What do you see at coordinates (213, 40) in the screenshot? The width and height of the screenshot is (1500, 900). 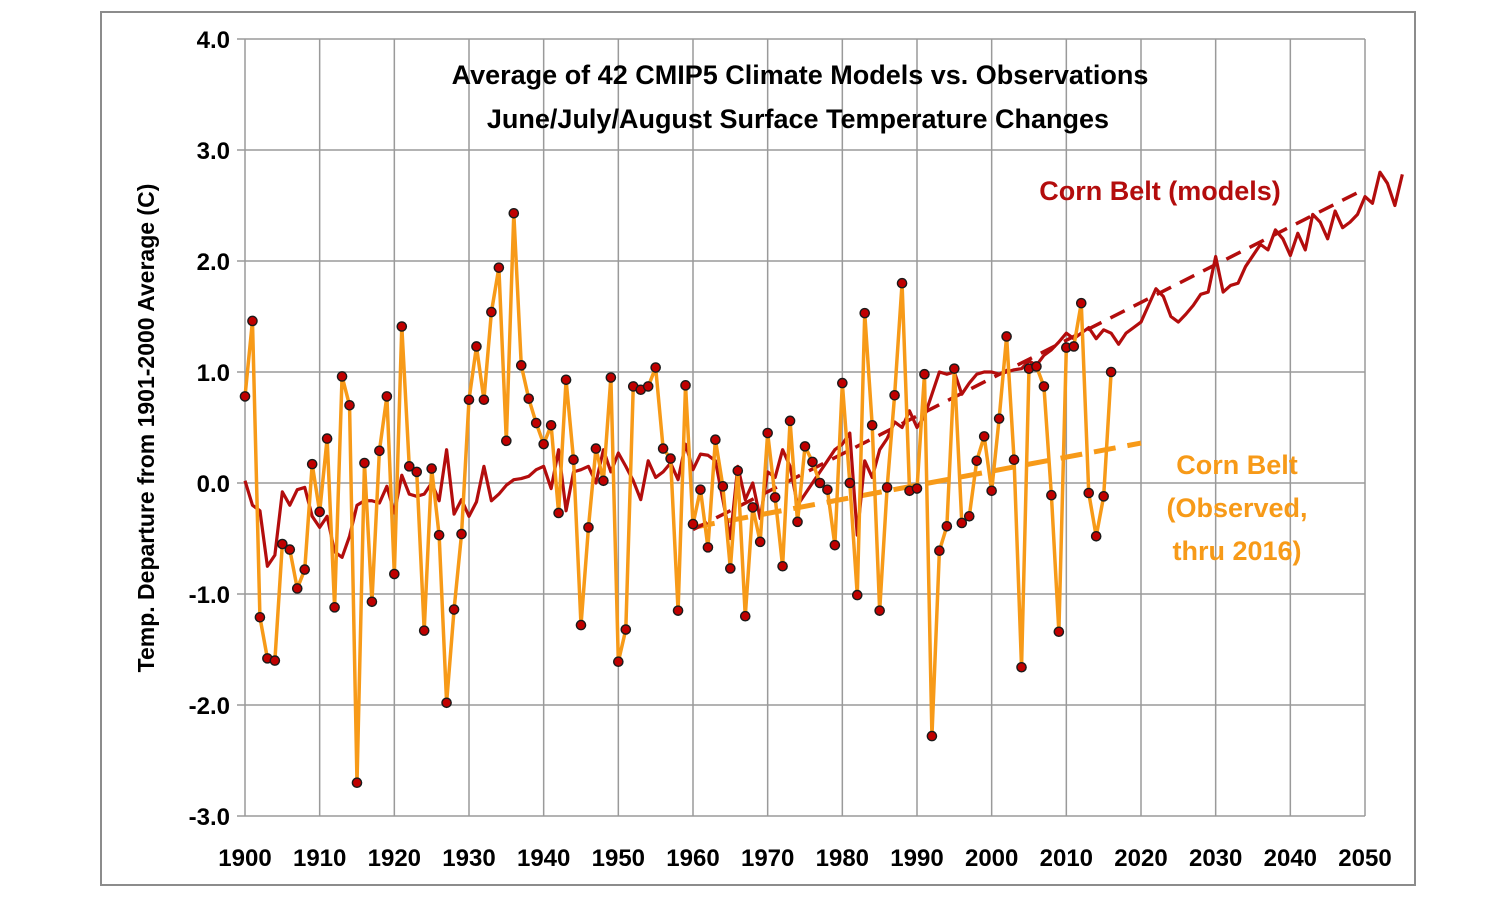 I see `y-tick-label: 4.0` at bounding box center [213, 40].